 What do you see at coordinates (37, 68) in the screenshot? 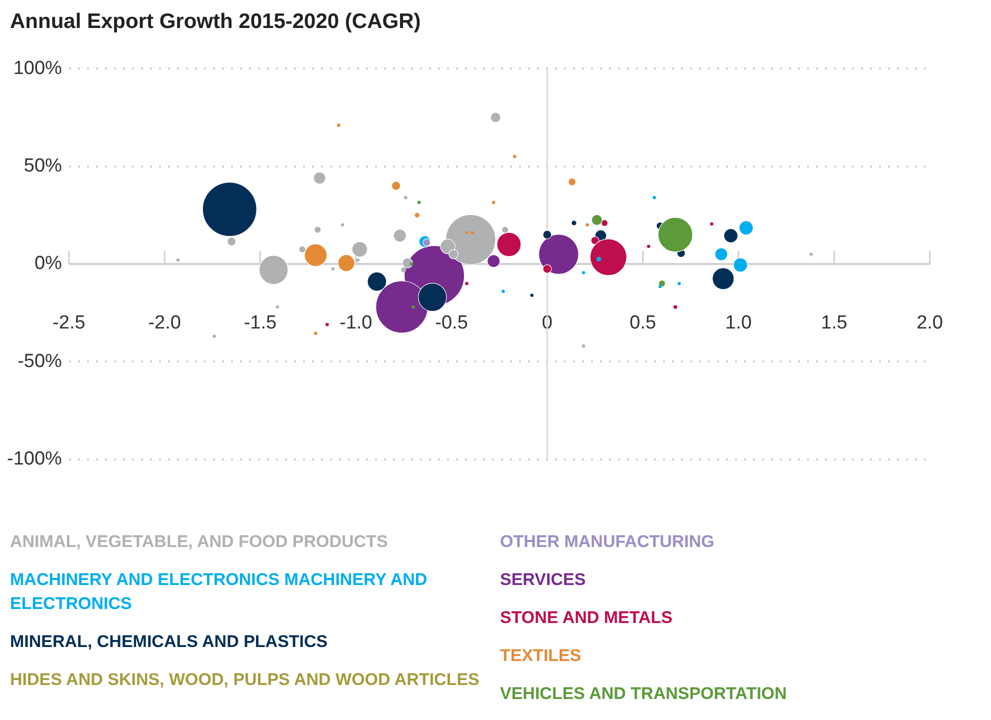
I see `y-tick-label: 100%` at bounding box center [37, 68].